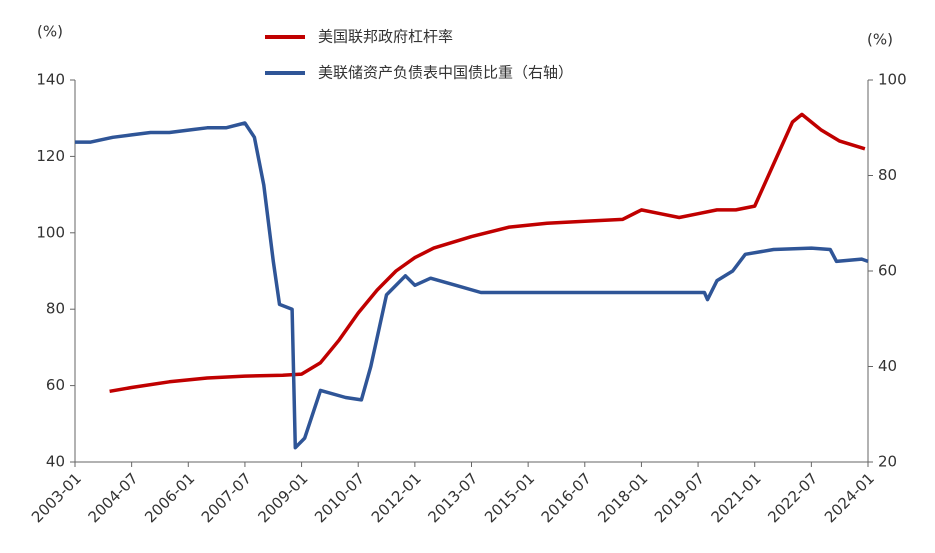 This screenshot has height=553, width=935. I want to click on x-tick-label: 2021-01, so click(736, 497).